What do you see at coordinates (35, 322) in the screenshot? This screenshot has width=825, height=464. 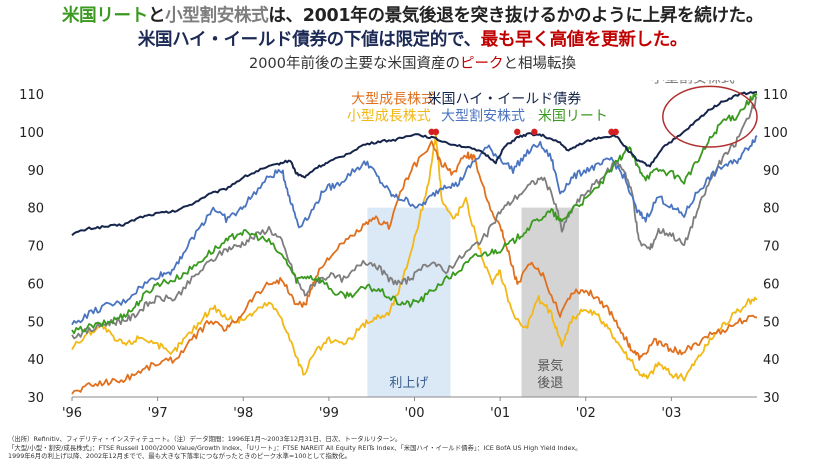 I see `y-tick-left: 50` at bounding box center [35, 322].